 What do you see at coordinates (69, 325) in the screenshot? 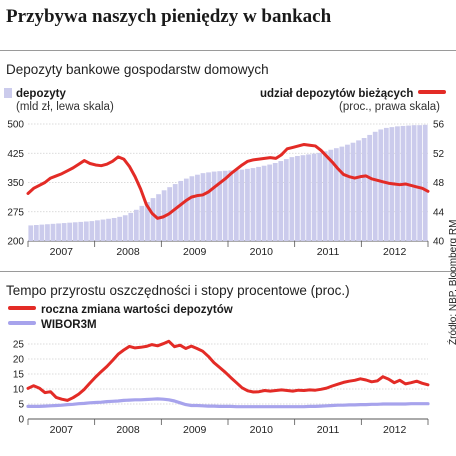
I see `legend-wibor-name: WIBOR3M` at bounding box center [69, 325].